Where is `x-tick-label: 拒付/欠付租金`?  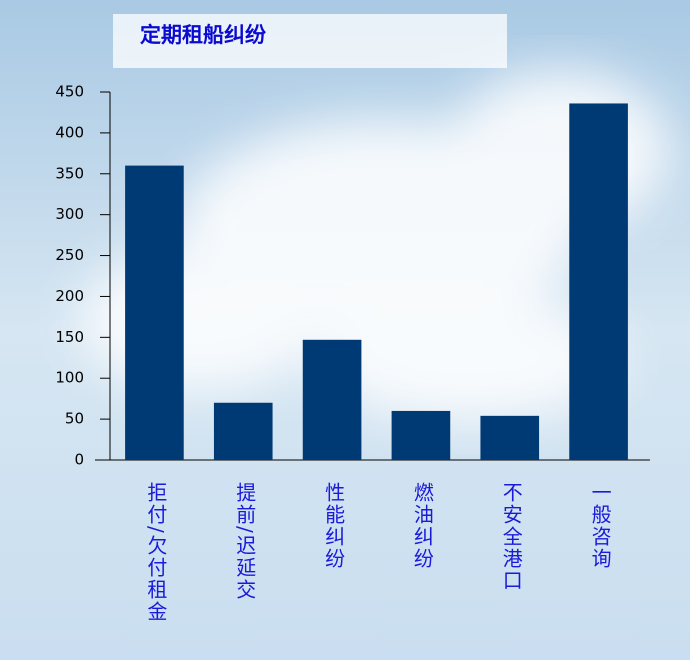
x-tick-label: 拒付/欠付租金 is located at coordinates (156, 552).